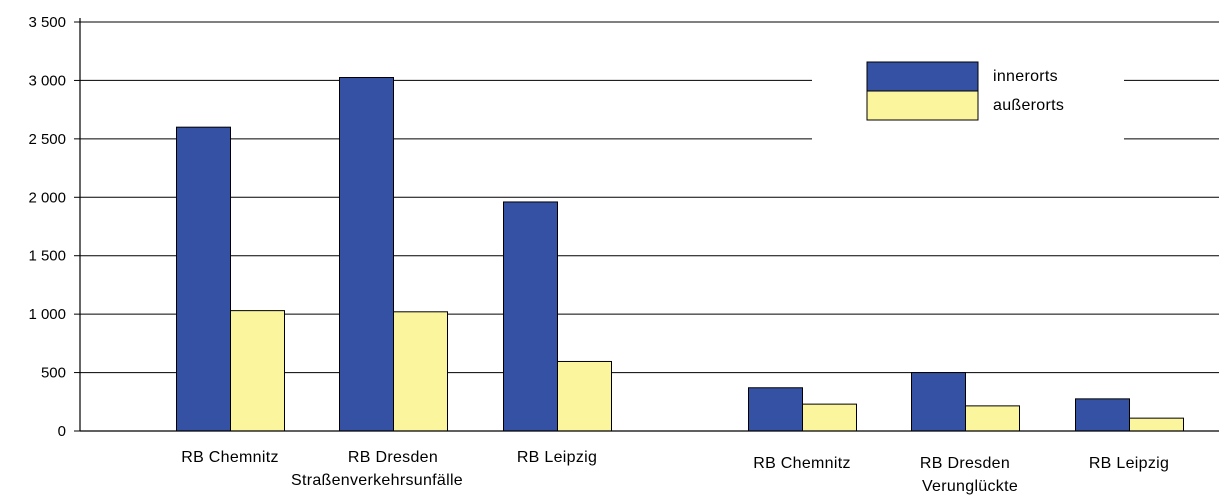  What do you see at coordinates (654, 483) in the screenshot?
I see `group-labels: Straßenverkehrsunfälle Verunglückte` at bounding box center [654, 483].